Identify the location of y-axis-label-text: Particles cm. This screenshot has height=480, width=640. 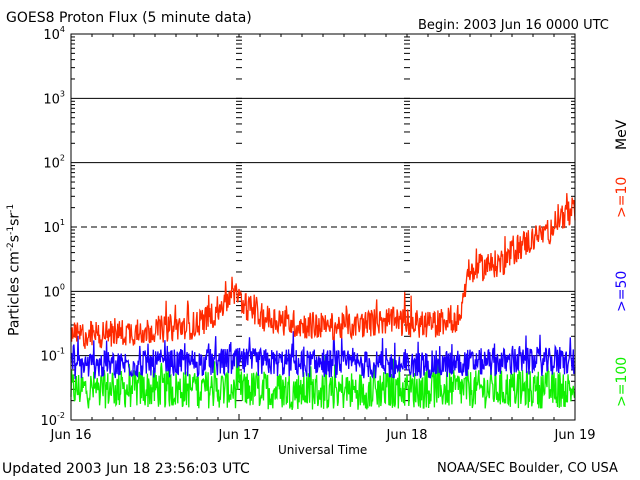
(14, 293).